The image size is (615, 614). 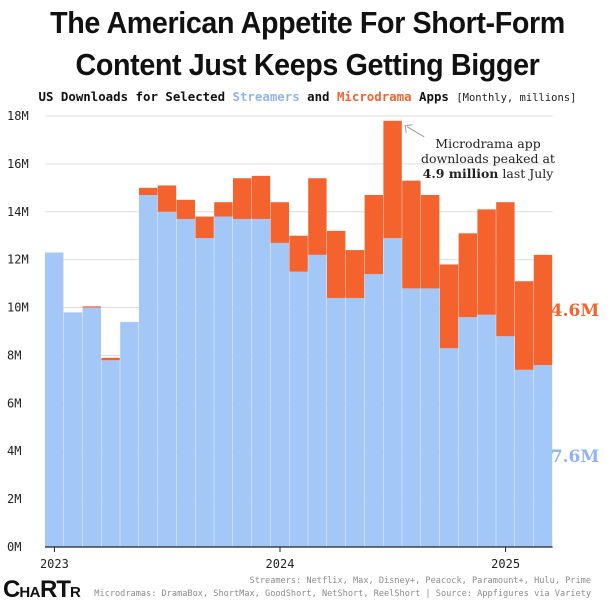 What do you see at coordinates (18, 164) in the screenshot?
I see `y-tick-label: 16M` at bounding box center [18, 164].